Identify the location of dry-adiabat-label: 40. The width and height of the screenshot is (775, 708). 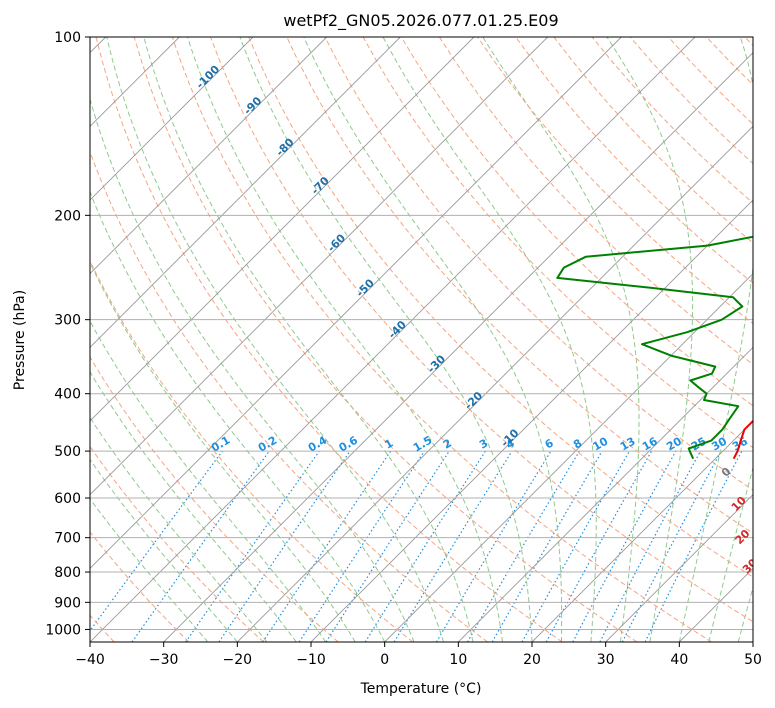
(765, 594).